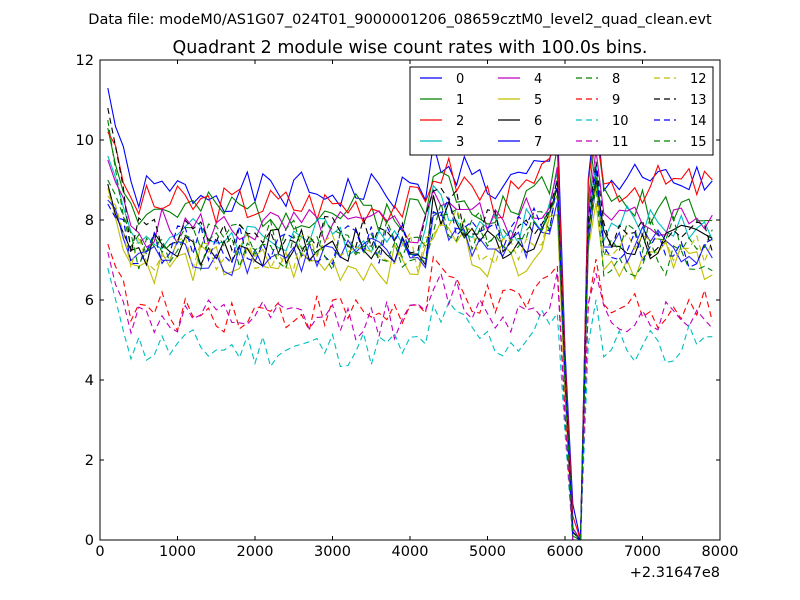  Describe the element at coordinates (99, 552) in the screenshot. I see `x-tick-label: 0` at that location.